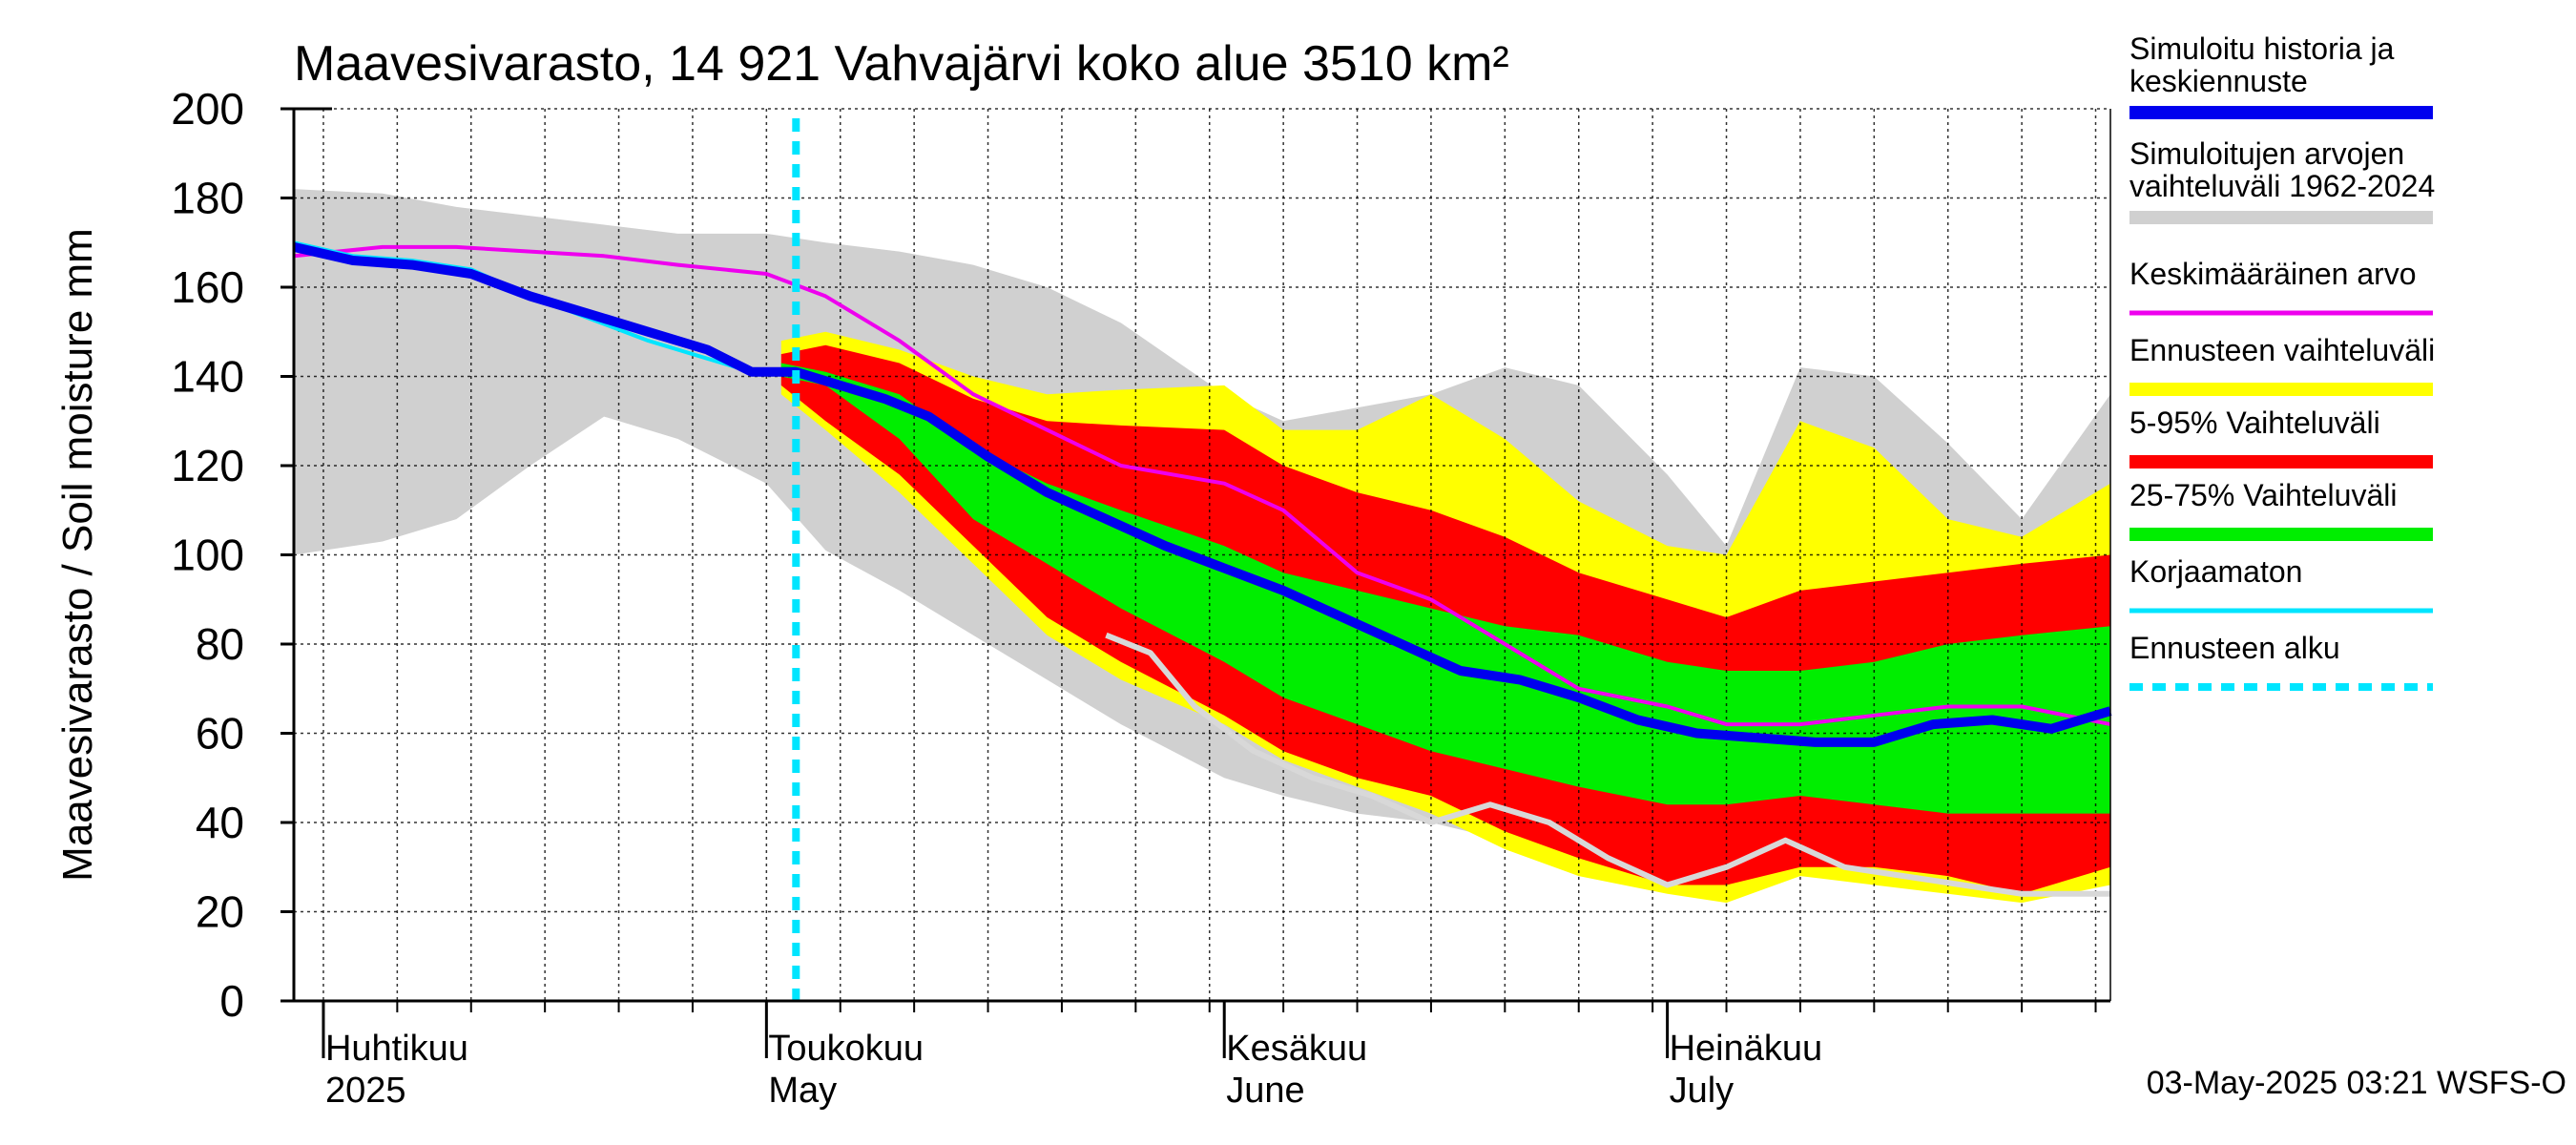 This screenshot has width=2576, height=1145. What do you see at coordinates (846, 1049) in the screenshot?
I see `x-month-label-fi: Toukokuu` at bounding box center [846, 1049].